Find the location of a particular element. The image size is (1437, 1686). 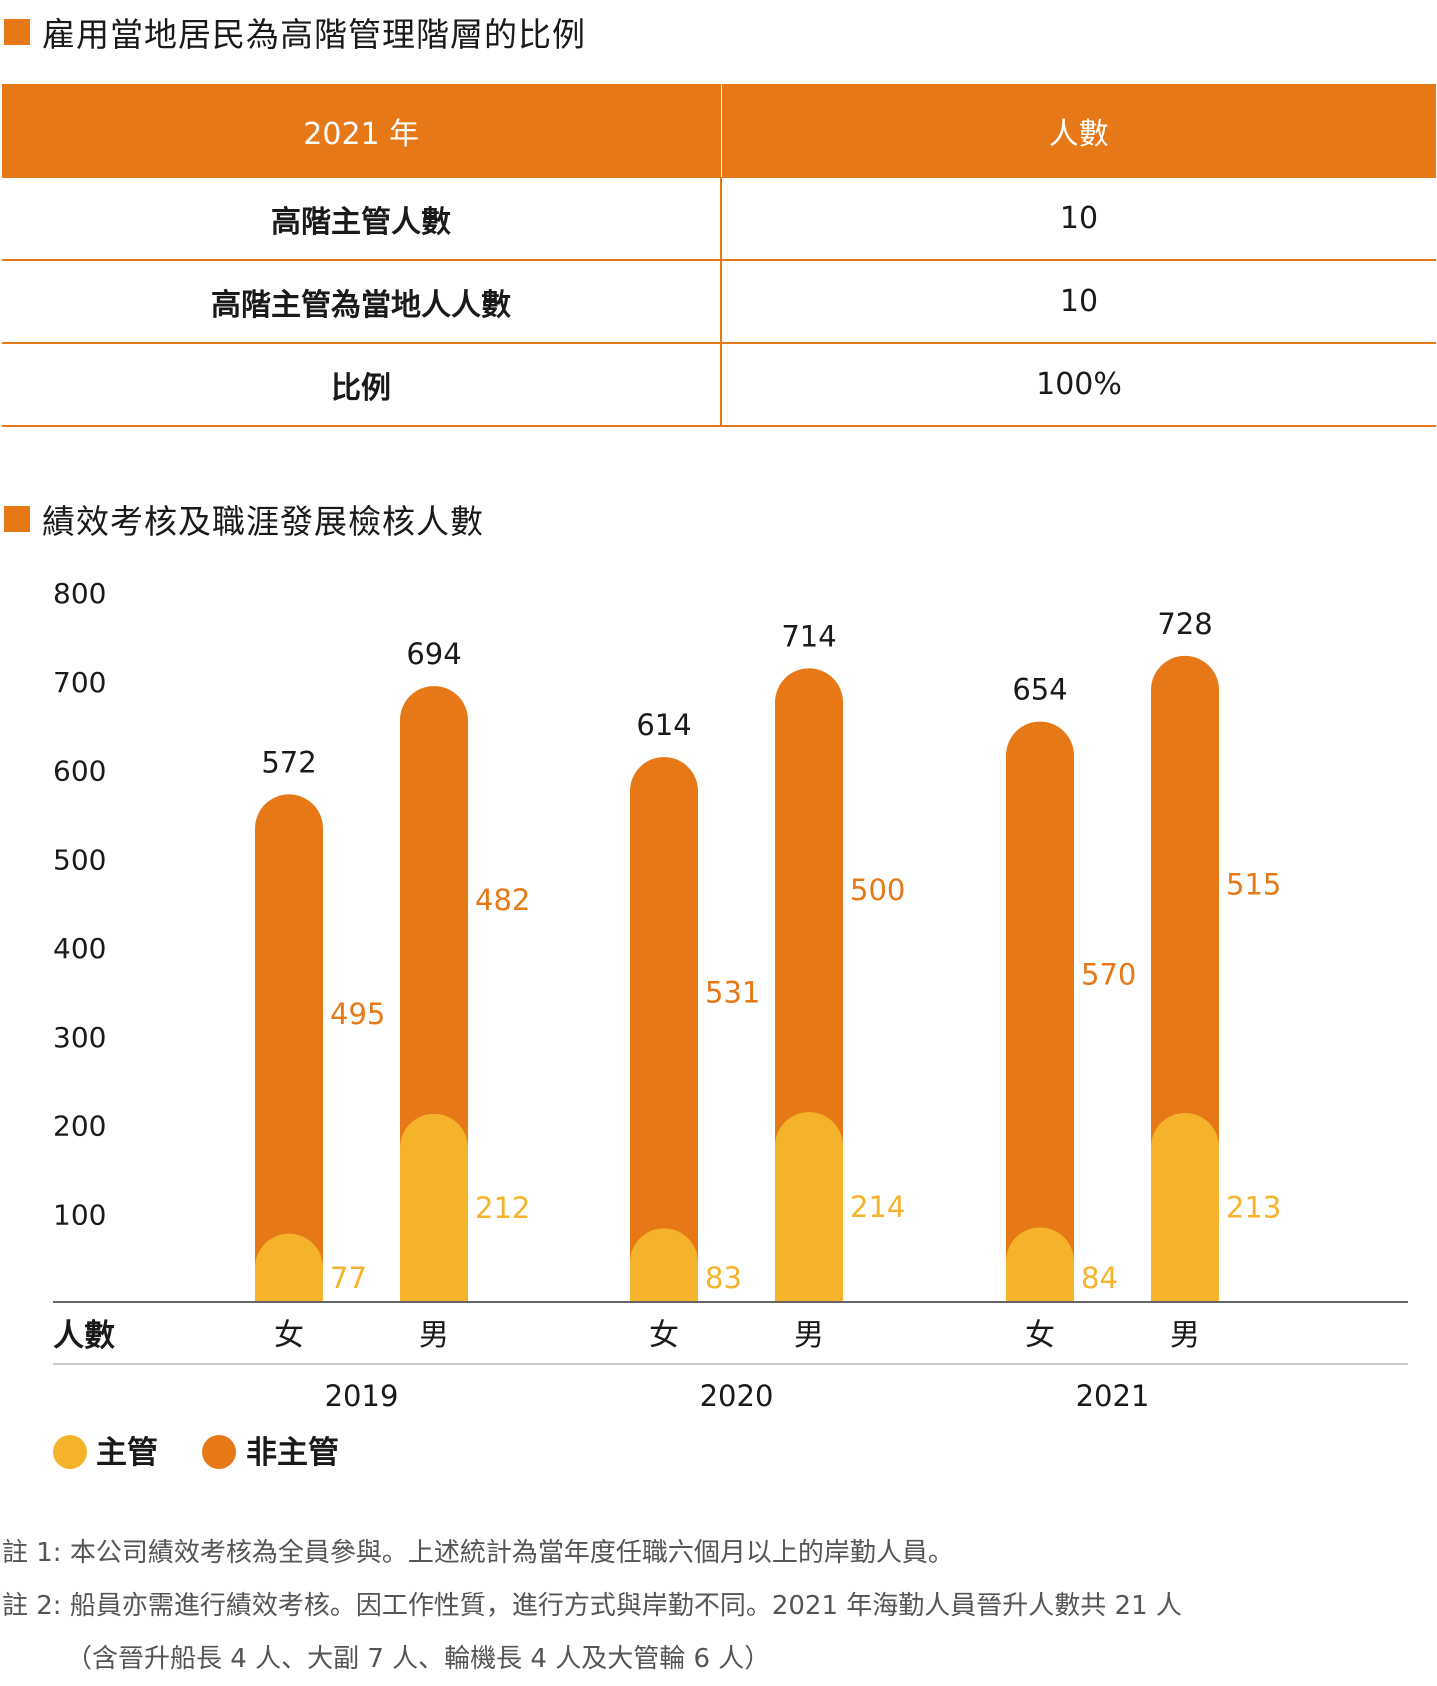

y-tick-label: 200 is located at coordinates (79, 1126).